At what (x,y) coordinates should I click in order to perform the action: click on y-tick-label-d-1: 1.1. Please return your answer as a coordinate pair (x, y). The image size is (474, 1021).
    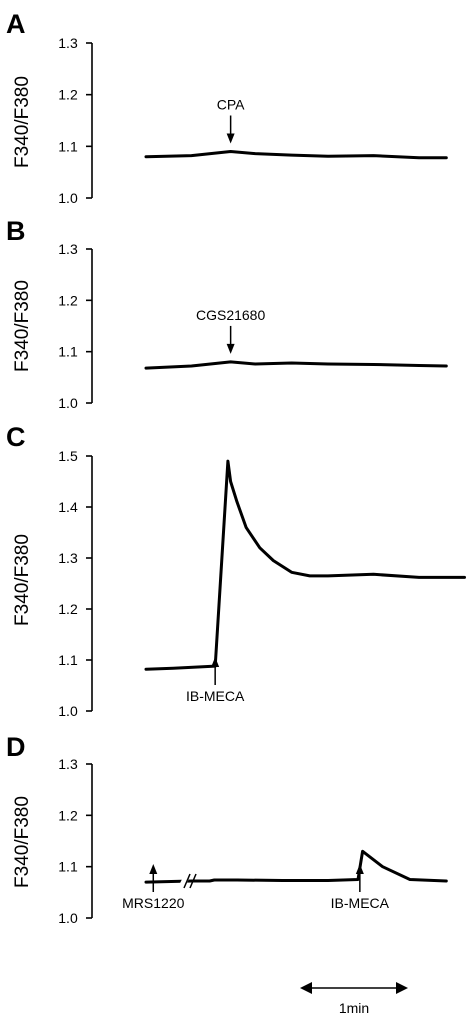
    Looking at the image, I should click on (68, 867).